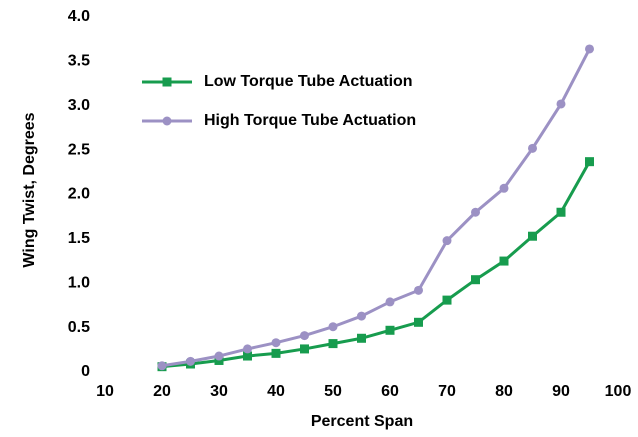 The height and width of the screenshot is (437, 638). Describe the element at coordinates (390, 391) in the screenshot. I see `x-tick-label: 60` at that location.